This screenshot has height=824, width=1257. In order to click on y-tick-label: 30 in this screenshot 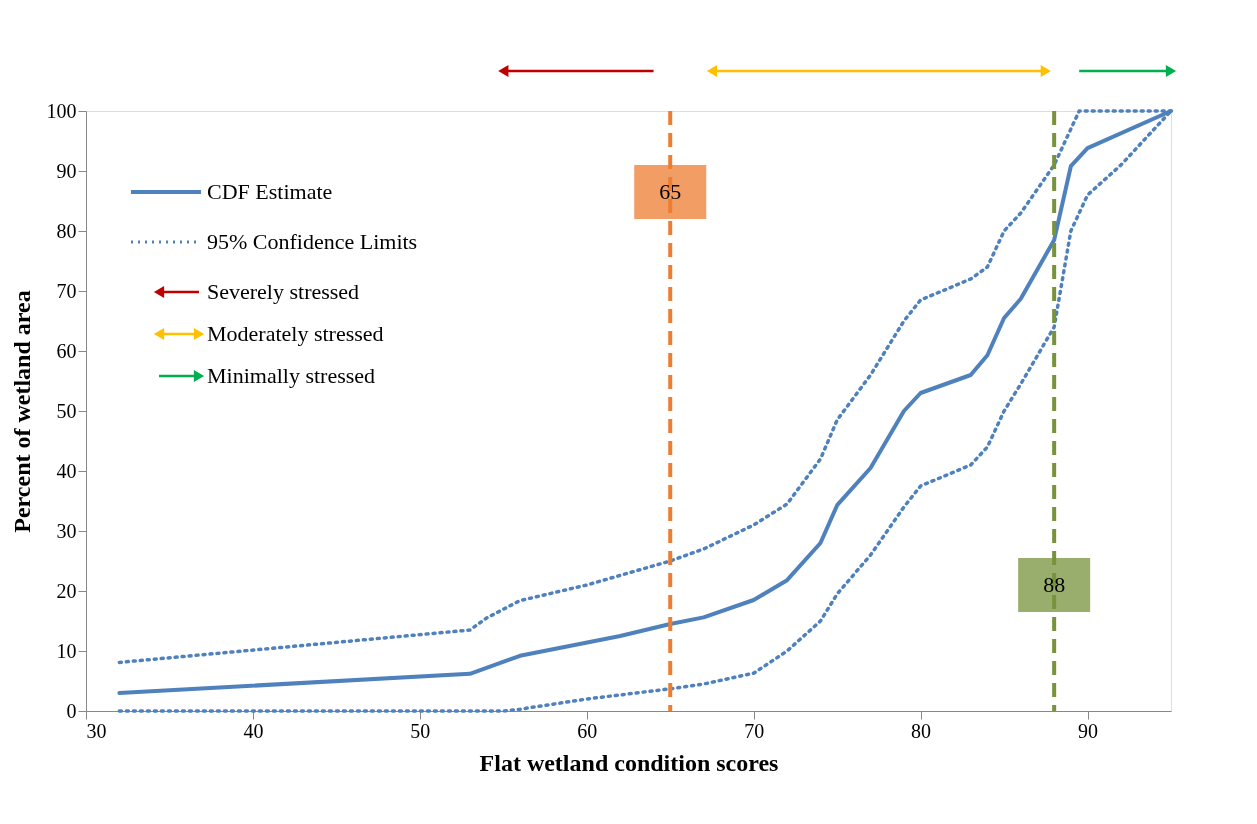, I will do `click(66, 530)`.